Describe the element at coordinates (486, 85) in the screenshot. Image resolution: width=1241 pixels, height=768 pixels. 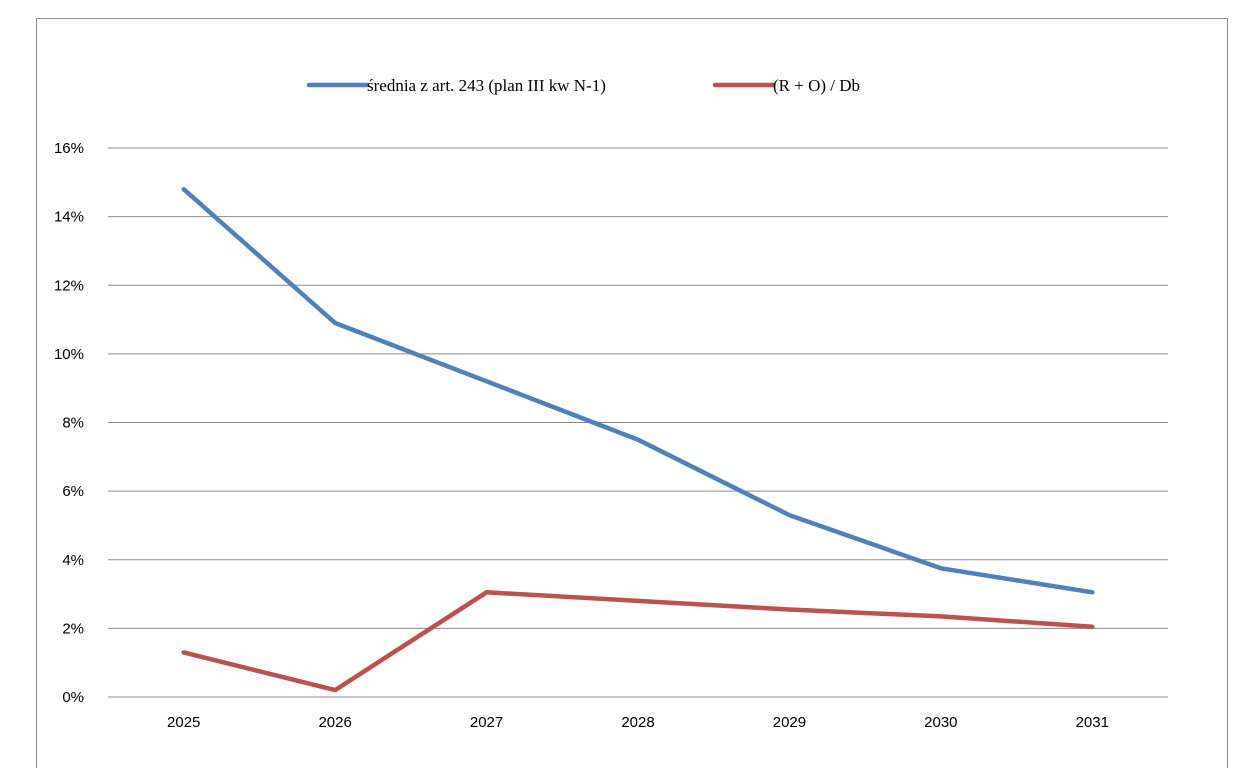
I see `legend-label: średnia z art. 243 (plan III kw N-1)` at that location.